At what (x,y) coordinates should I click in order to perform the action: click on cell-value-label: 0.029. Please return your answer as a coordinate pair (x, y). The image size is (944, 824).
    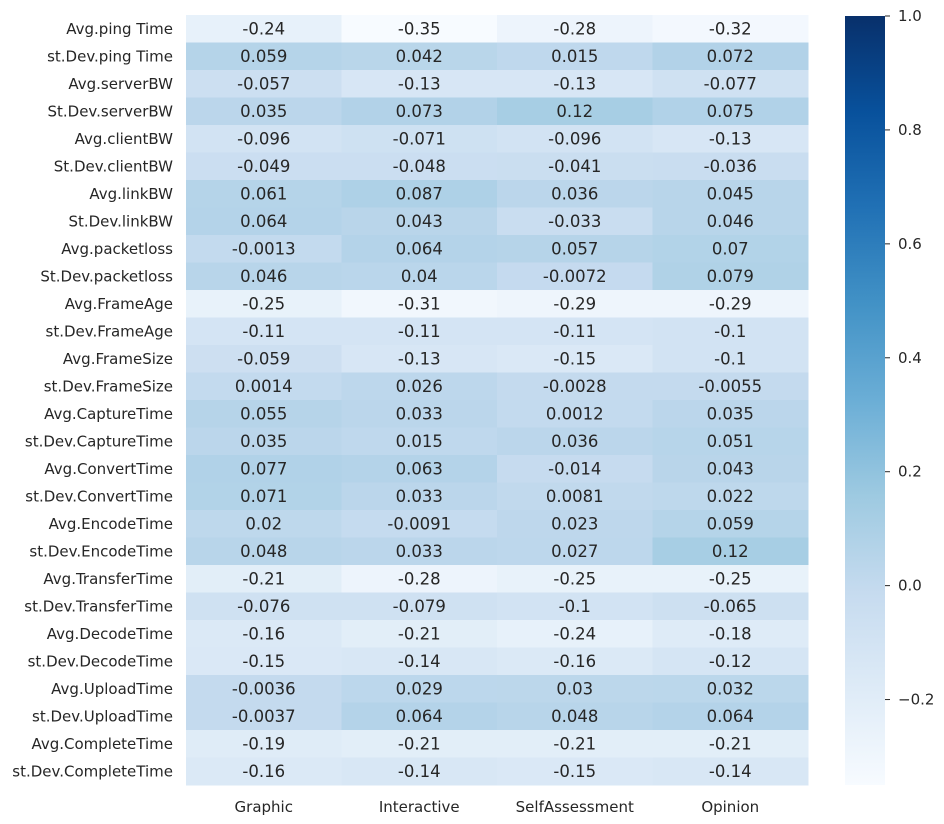
    Looking at the image, I should click on (419, 688).